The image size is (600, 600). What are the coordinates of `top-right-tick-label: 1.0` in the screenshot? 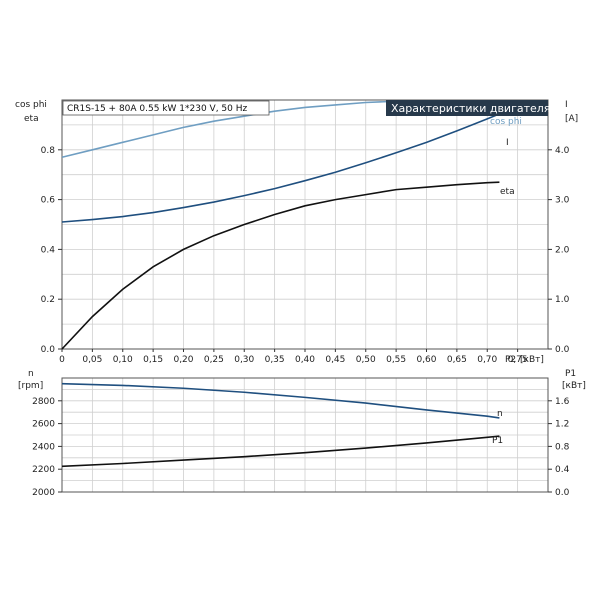 It's located at (562, 300).